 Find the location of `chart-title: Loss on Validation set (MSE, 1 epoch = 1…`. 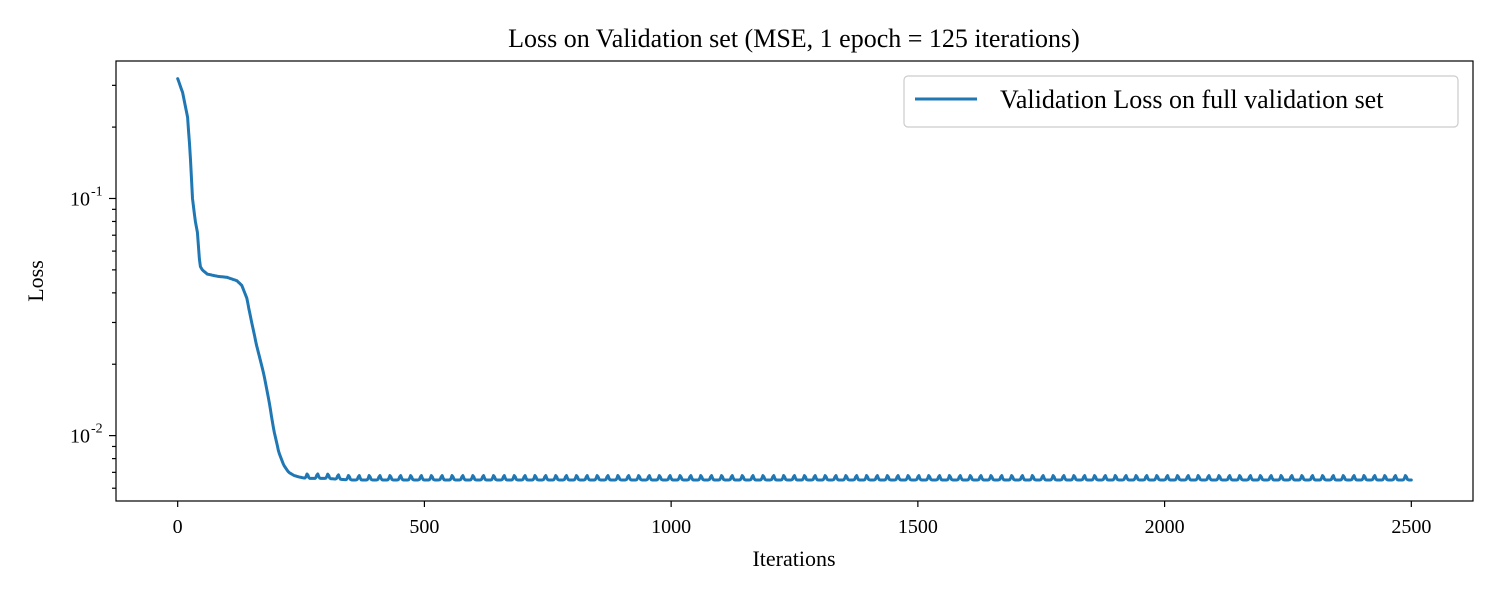

chart-title: Loss on Validation set (MSE, 1 epoch = 1… is located at coordinates (794, 38).